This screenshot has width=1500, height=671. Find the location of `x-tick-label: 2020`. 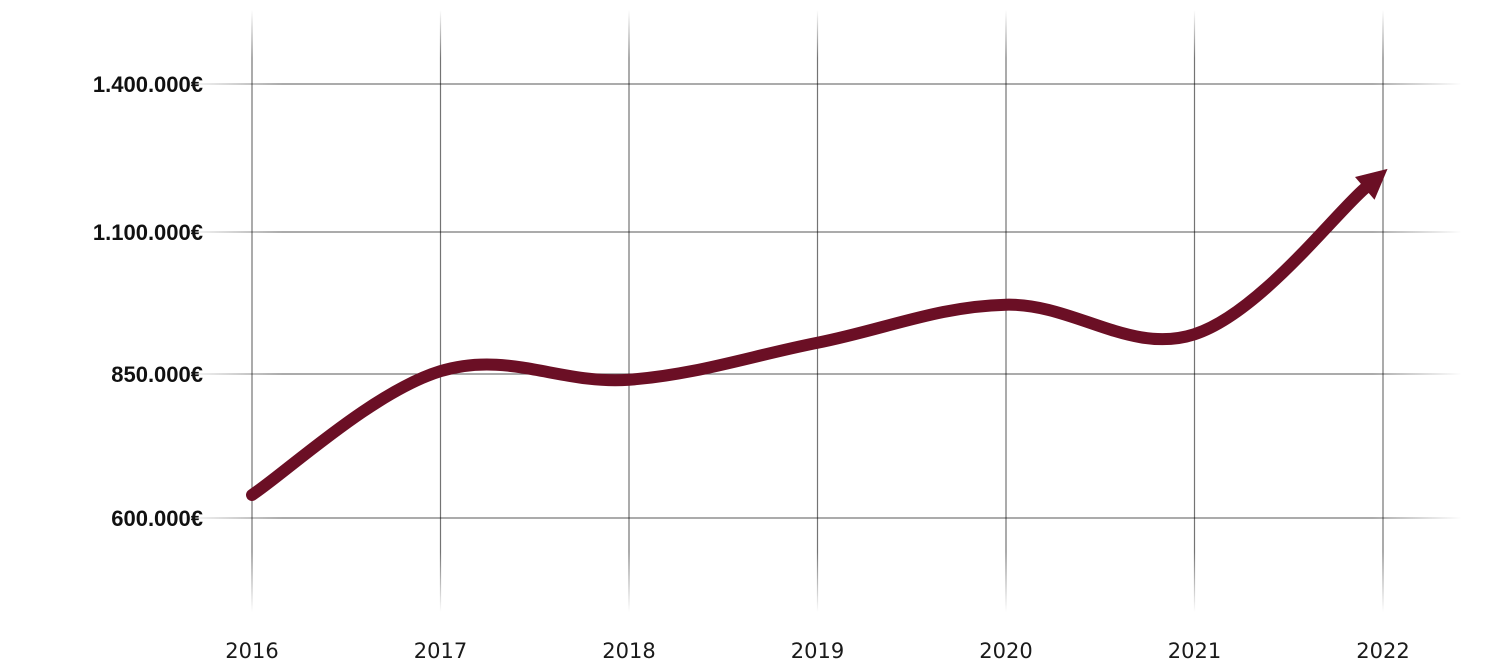

x-tick-label: 2020 is located at coordinates (1005, 651).